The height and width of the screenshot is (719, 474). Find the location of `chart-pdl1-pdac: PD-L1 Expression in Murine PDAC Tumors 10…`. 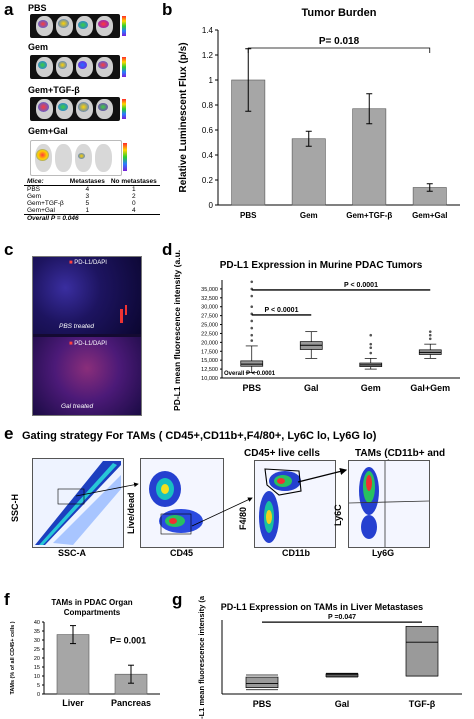

chart-pdl1-pdac: PD-L1 Expression in Murine PDAC Tumors 10… is located at coordinates (316, 330).